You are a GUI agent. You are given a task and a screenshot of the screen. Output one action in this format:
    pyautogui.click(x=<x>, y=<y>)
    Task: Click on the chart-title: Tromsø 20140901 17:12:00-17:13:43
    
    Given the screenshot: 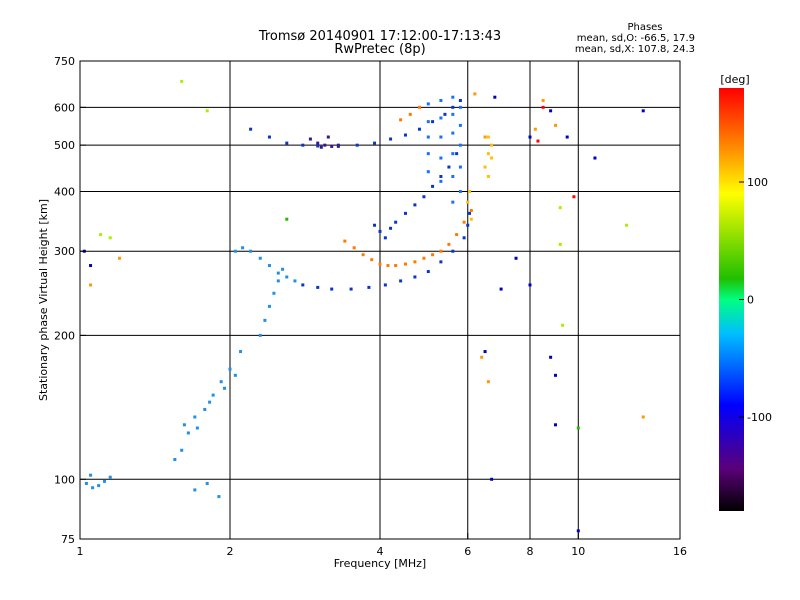 What is the action you would take?
    pyautogui.click(x=379, y=36)
    